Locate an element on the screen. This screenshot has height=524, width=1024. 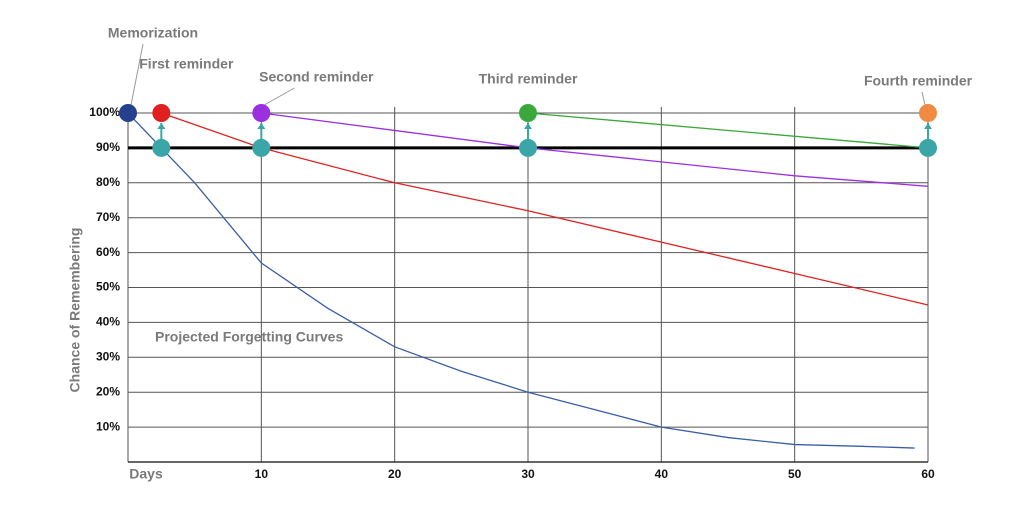
y-tick-label: 60% is located at coordinates (108, 252).